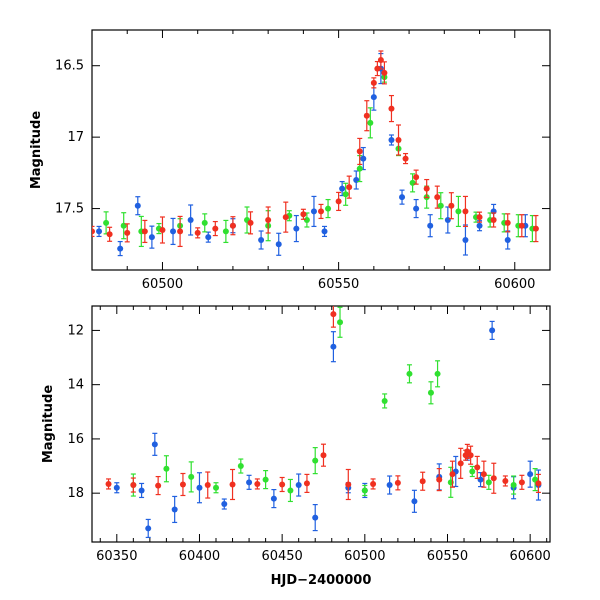 This screenshot has width=600, height=600. What do you see at coordinates (48, 424) in the screenshot?
I see `bottom-y-axis-label: Magnitude` at bounding box center [48, 424].